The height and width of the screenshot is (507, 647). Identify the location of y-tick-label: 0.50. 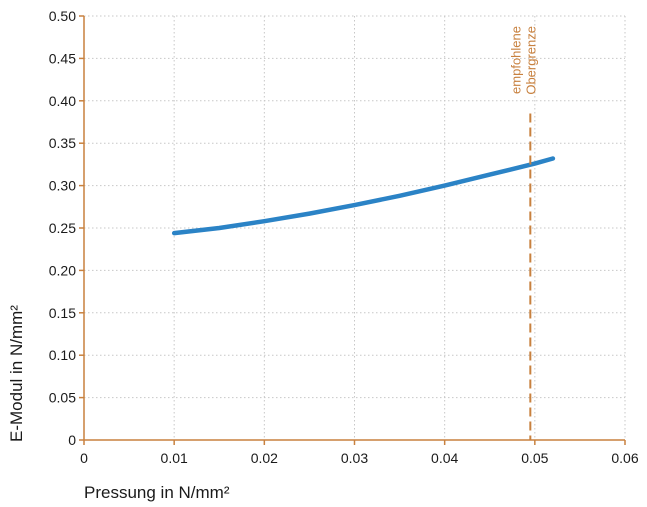
(62, 16).